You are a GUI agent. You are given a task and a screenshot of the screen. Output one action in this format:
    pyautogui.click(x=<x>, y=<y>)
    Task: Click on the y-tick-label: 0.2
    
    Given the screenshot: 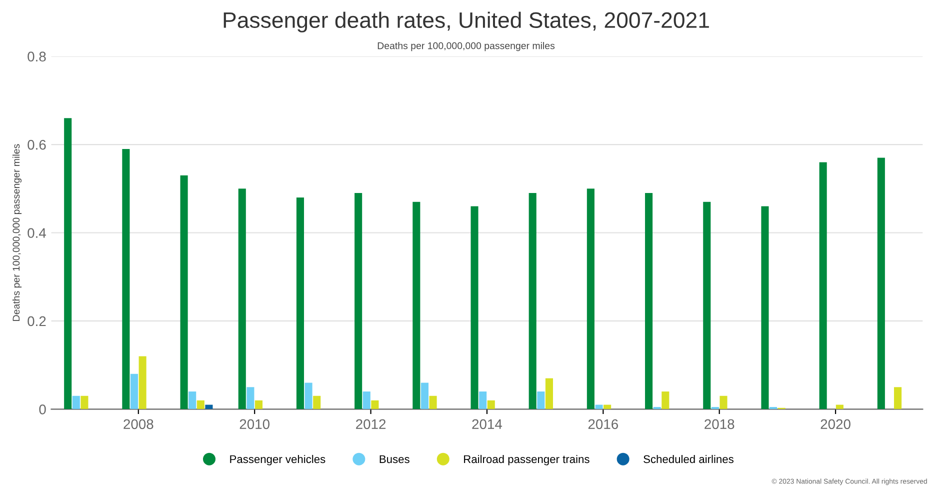 What is the action you would take?
    pyautogui.click(x=37, y=321)
    